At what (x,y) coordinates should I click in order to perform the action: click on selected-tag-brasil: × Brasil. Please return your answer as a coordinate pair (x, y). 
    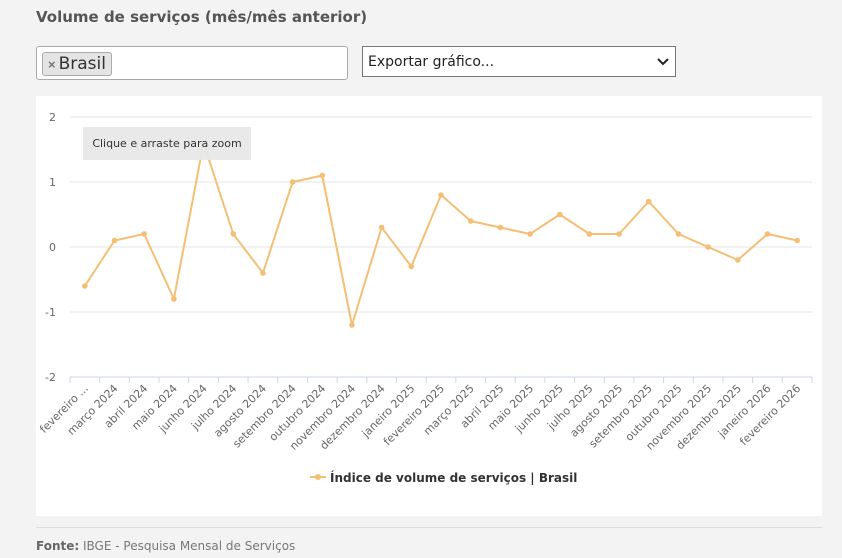
    Looking at the image, I should click on (77, 64).